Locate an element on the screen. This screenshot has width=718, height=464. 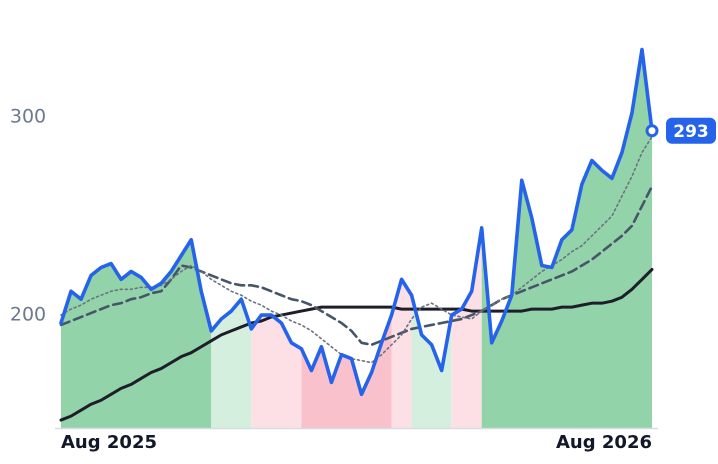
last-point is located at coordinates (652, 131).